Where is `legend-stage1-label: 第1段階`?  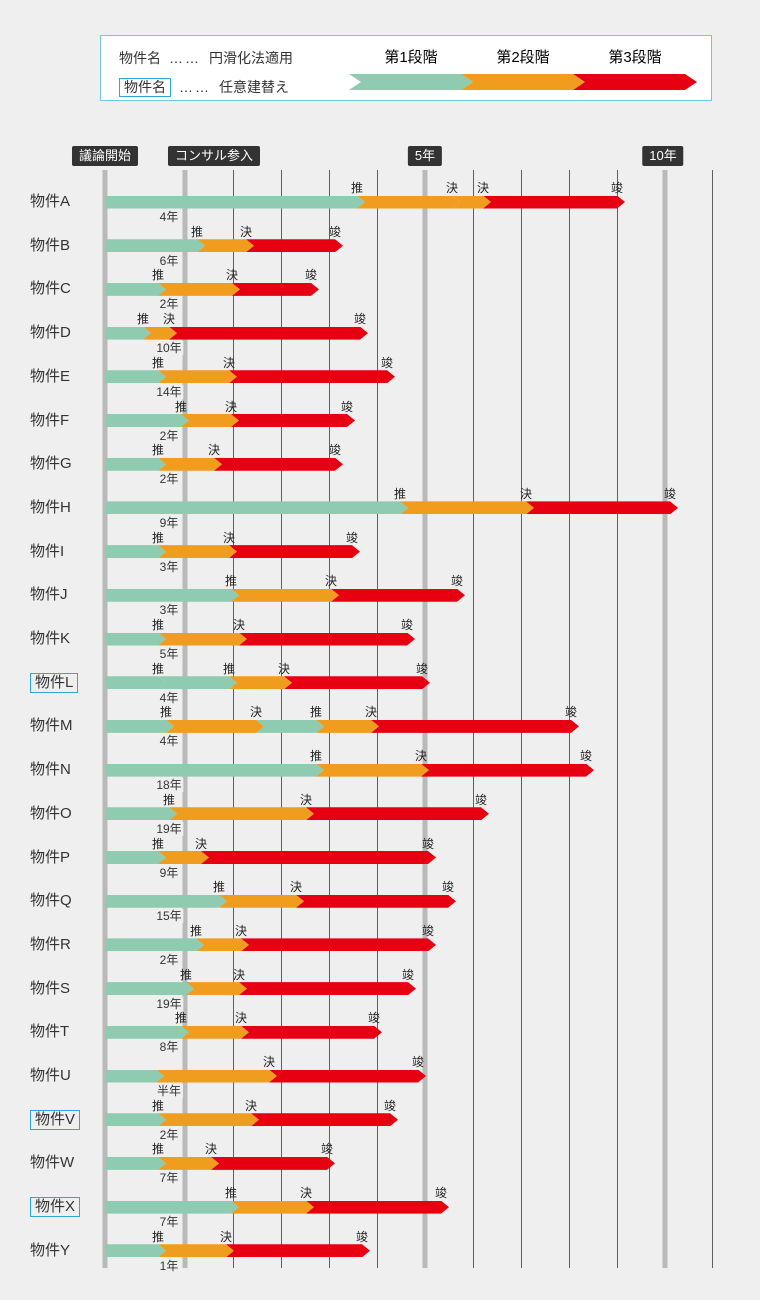
legend-stage1-label: 第1段階 is located at coordinates (411, 57).